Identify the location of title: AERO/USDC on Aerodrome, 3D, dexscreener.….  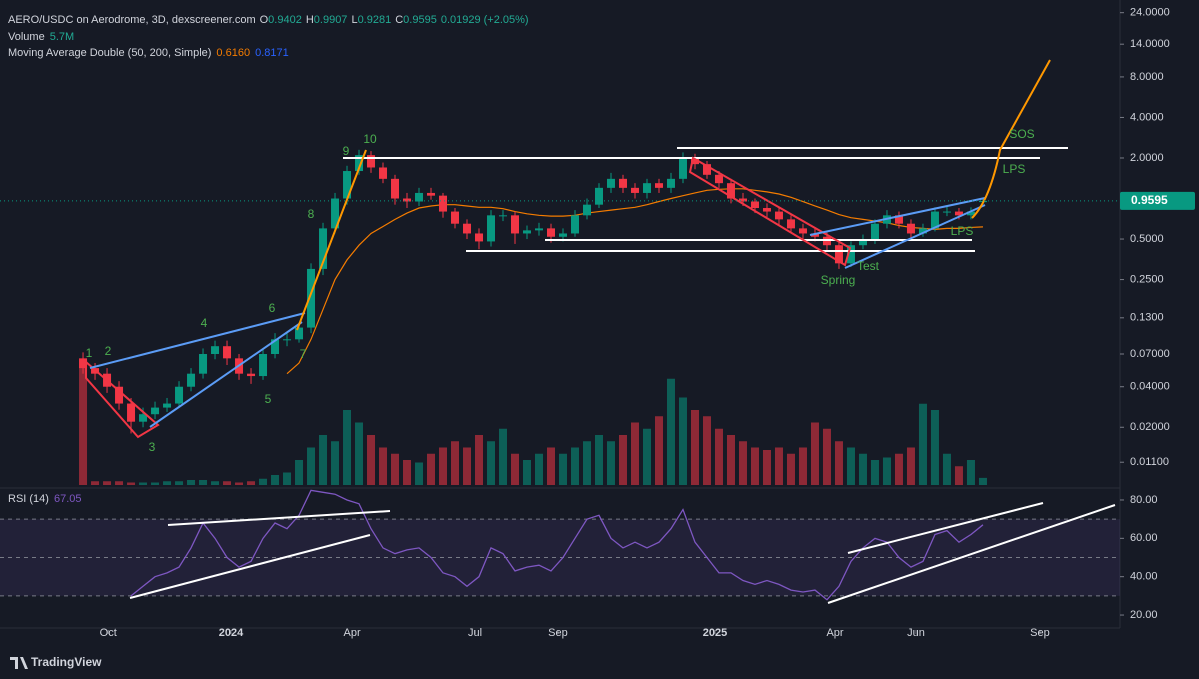
(268, 20).